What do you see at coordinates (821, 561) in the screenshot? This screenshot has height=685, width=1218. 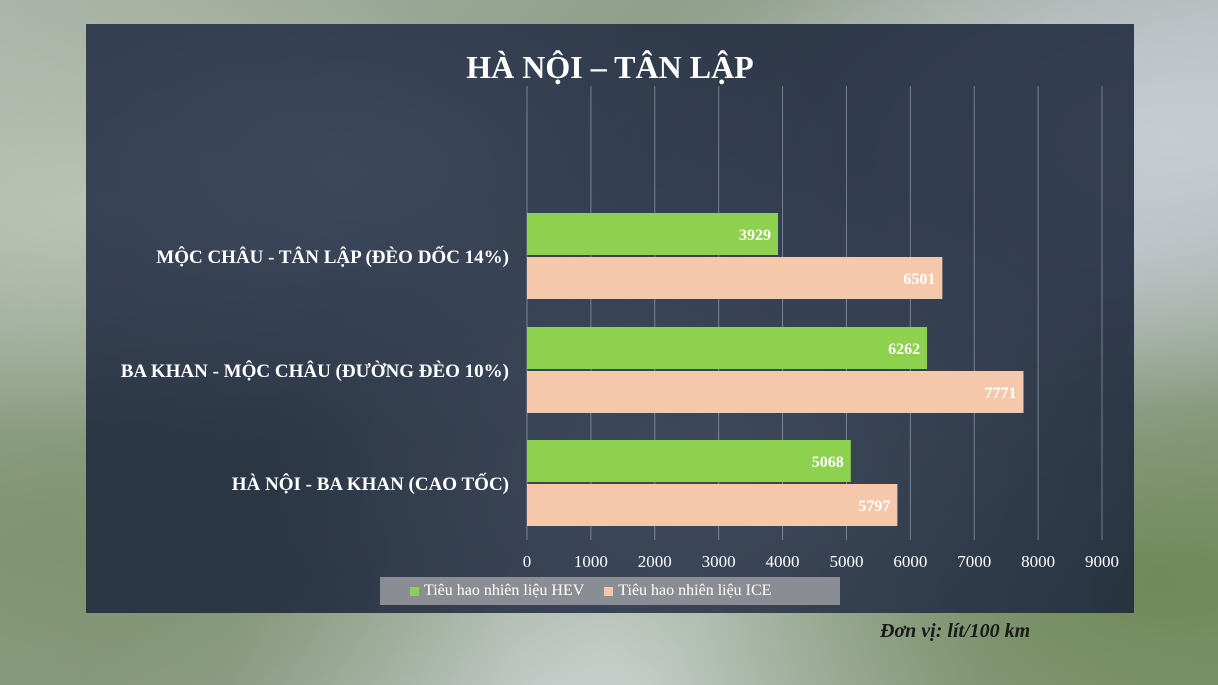 I see `tick-labels: 0 1000 2000 3000 4000 5000 6000 7000 8000 9000` at bounding box center [821, 561].